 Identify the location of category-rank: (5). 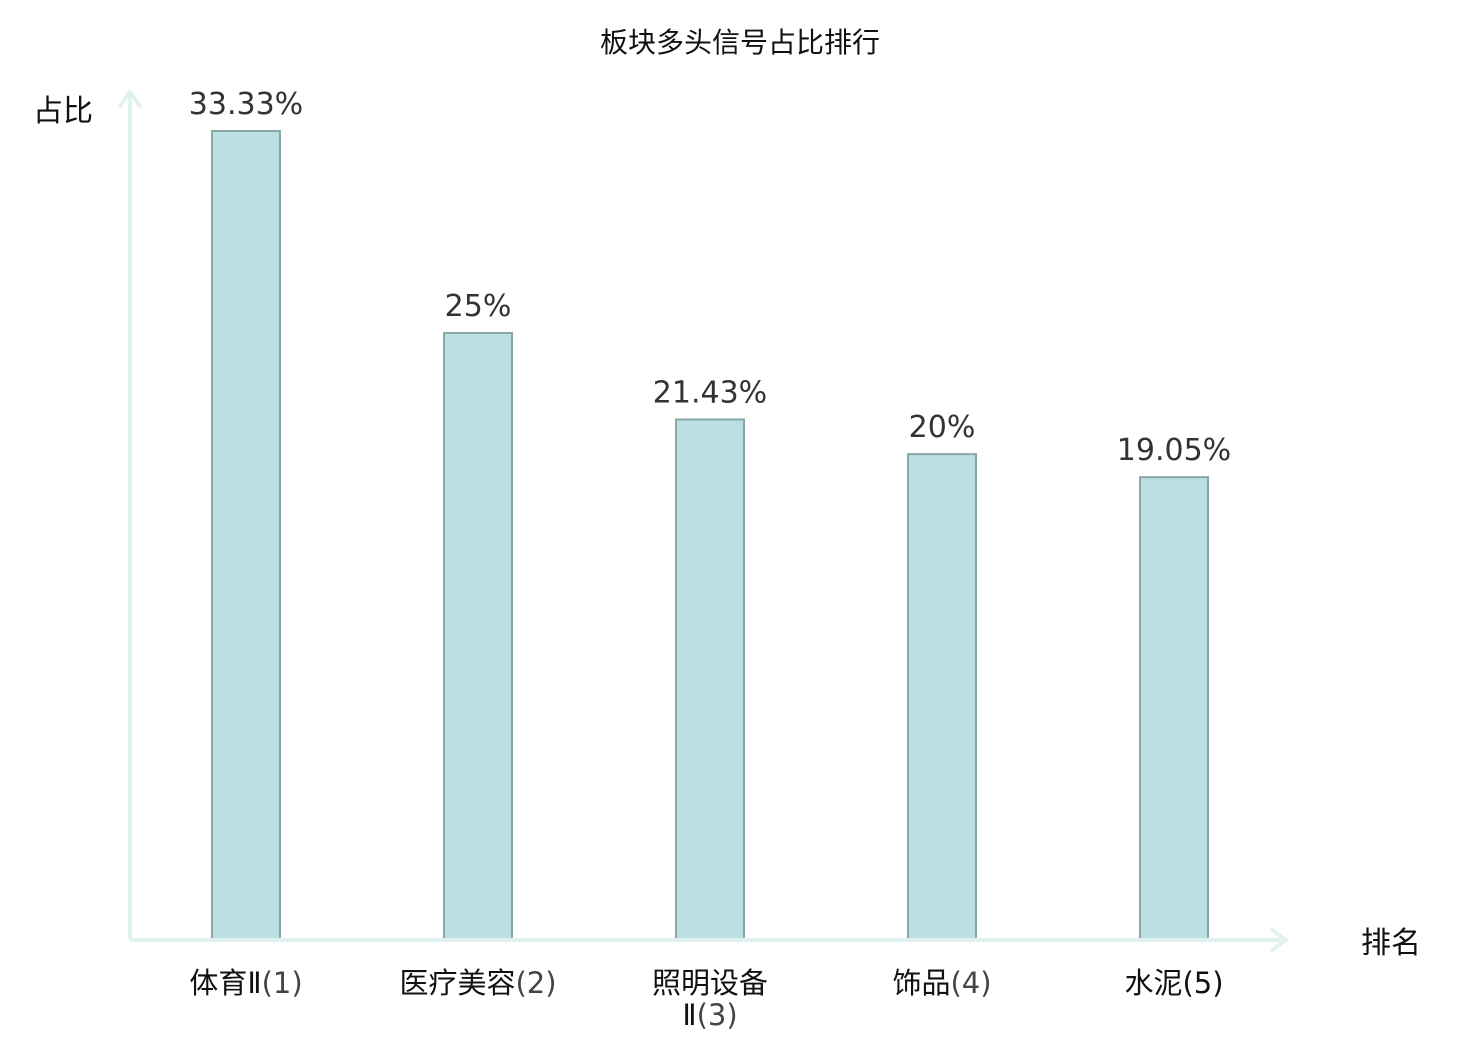
(1202, 983).